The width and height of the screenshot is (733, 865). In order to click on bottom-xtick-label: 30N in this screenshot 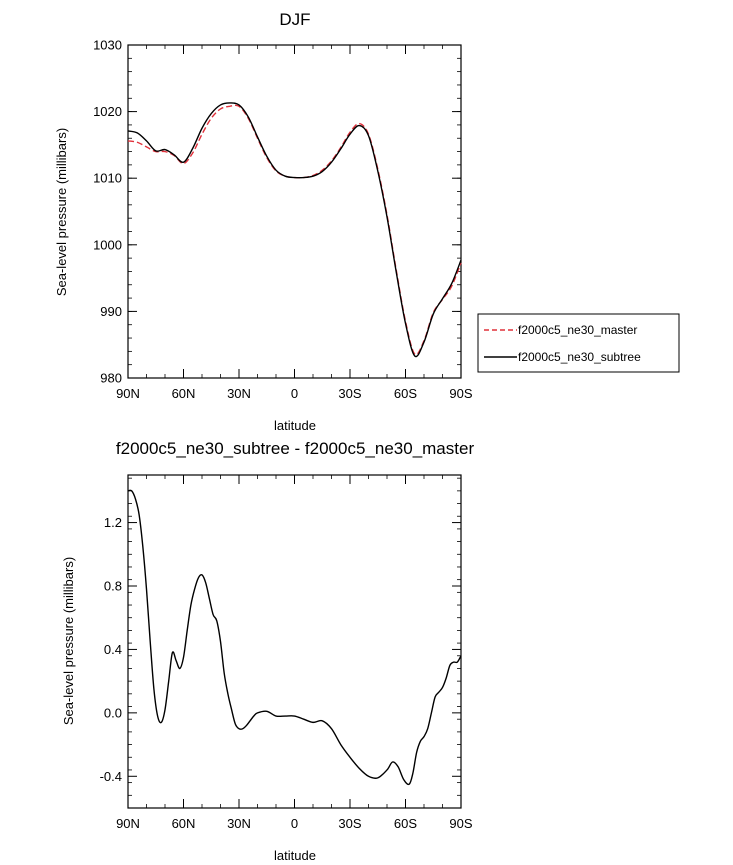, I will do `click(239, 823)`.